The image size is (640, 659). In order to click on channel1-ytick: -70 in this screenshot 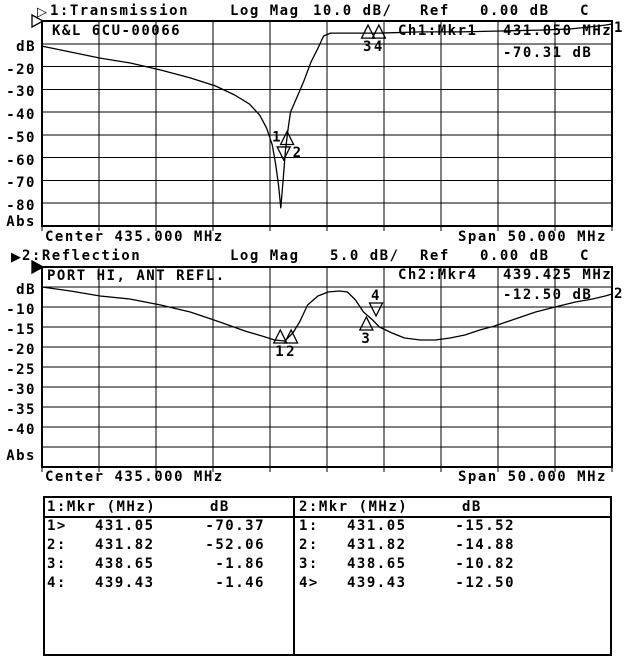, I will do `click(21, 183)`.